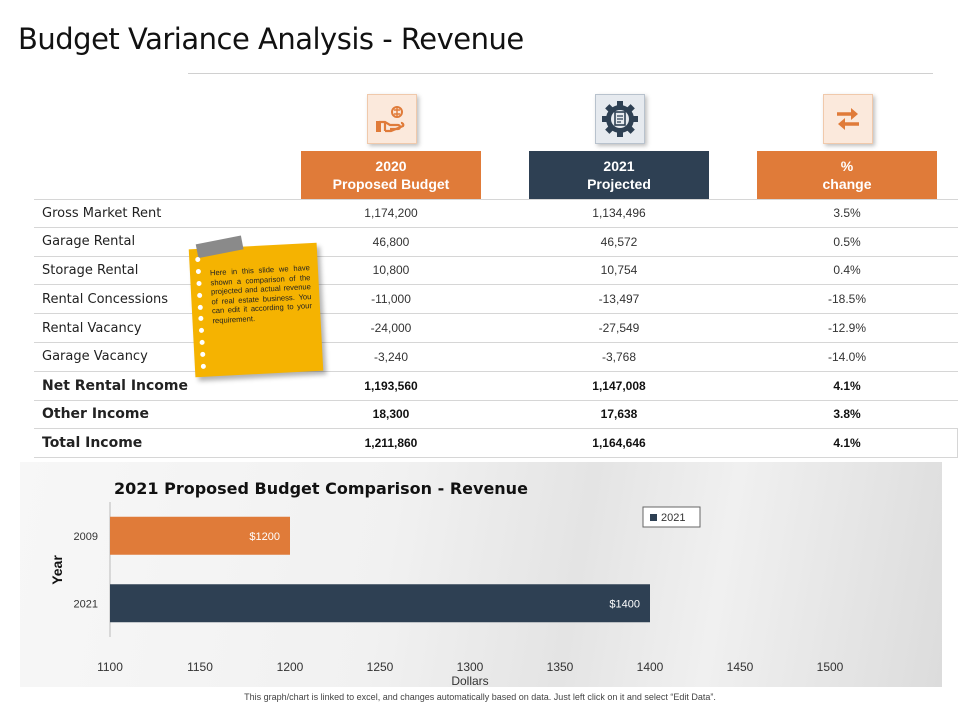 The image size is (960, 720). What do you see at coordinates (95, 357) in the screenshot?
I see `row-label: Garage Vacancy` at bounding box center [95, 357].